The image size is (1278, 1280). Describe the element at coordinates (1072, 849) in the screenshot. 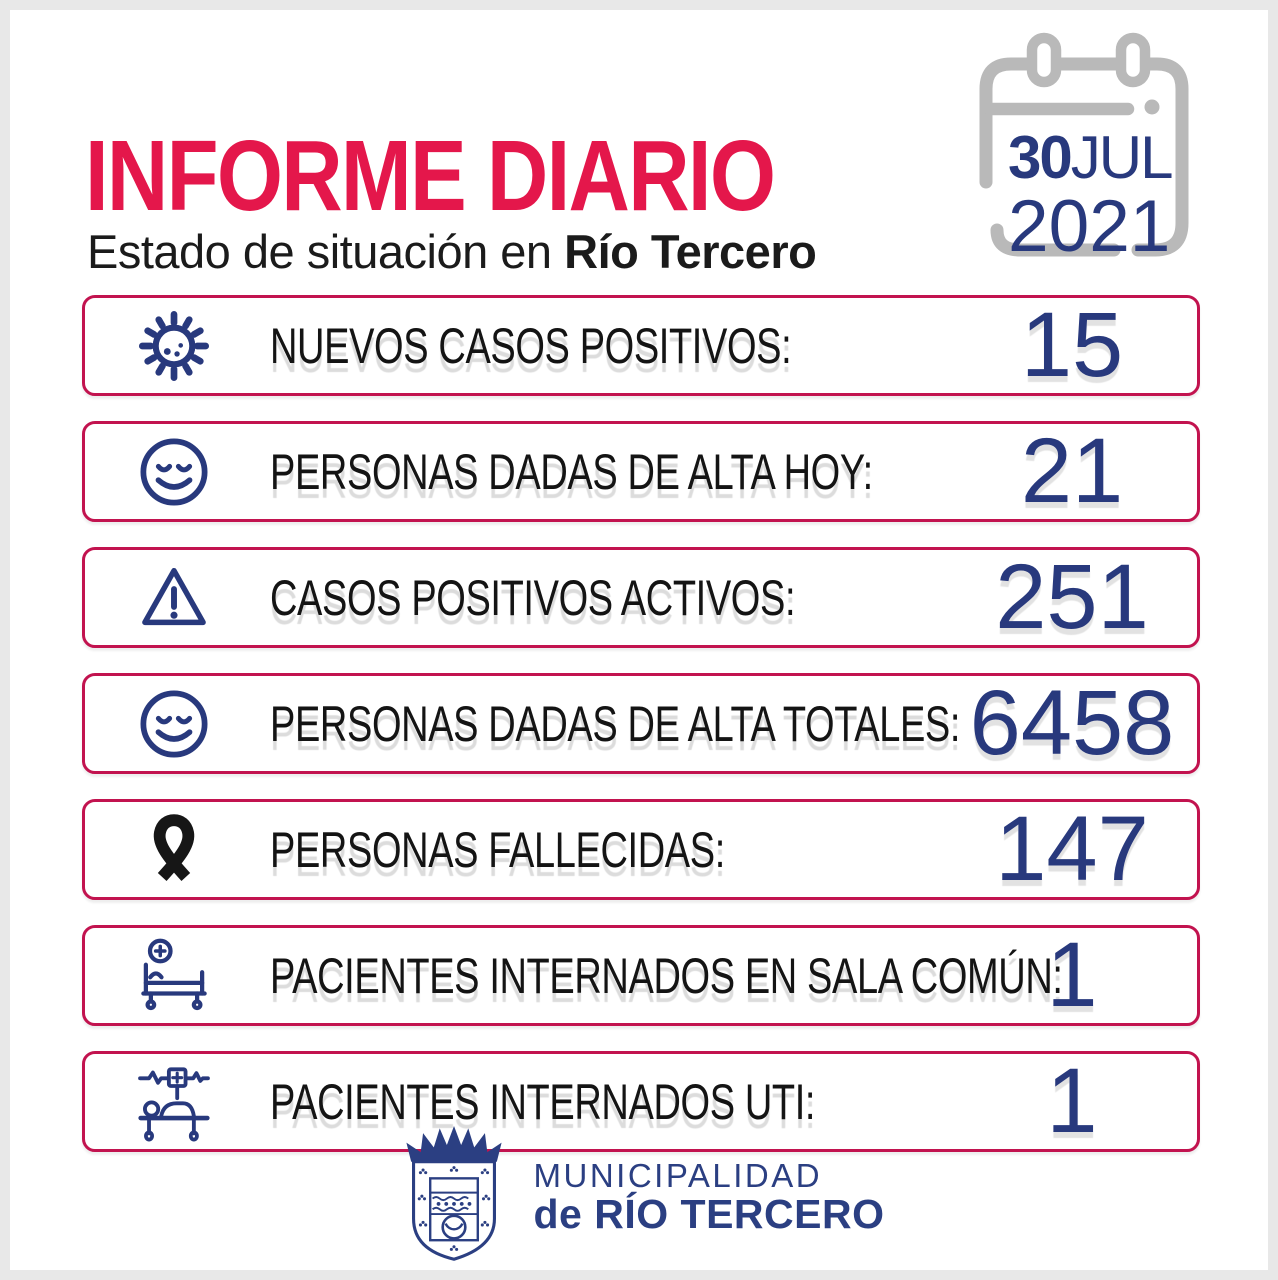

I see `stat-value: 147` at that location.